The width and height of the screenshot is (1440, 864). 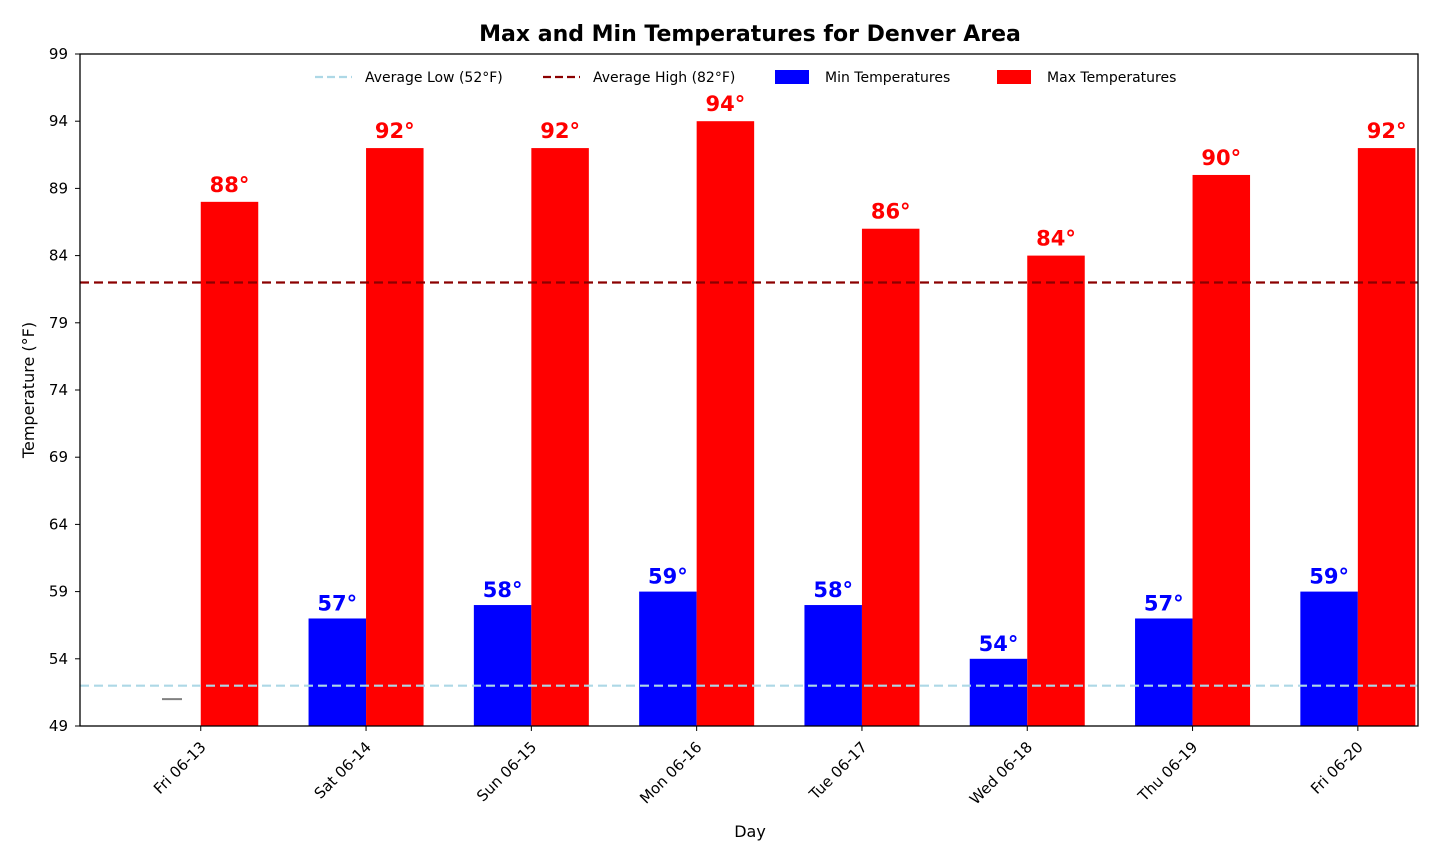 I want to click on x-tick-label: Sun 06-15, so click(x=506, y=771).